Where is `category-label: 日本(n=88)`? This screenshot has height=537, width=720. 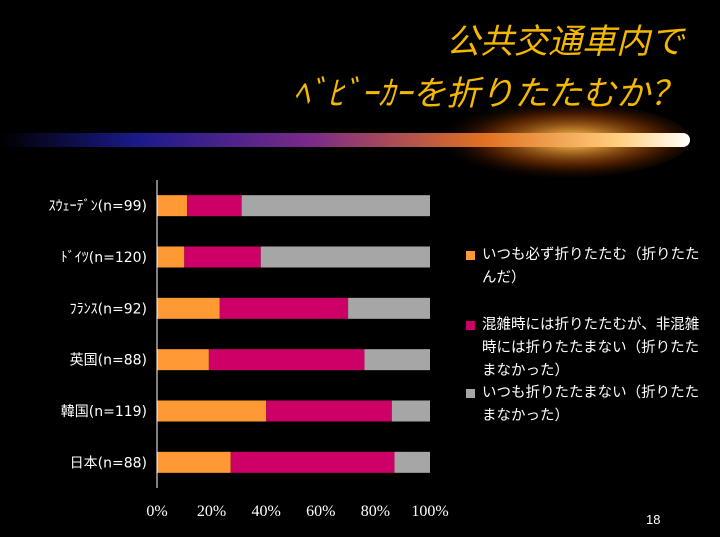 category-label: 日本(n=88) is located at coordinates (108, 463).